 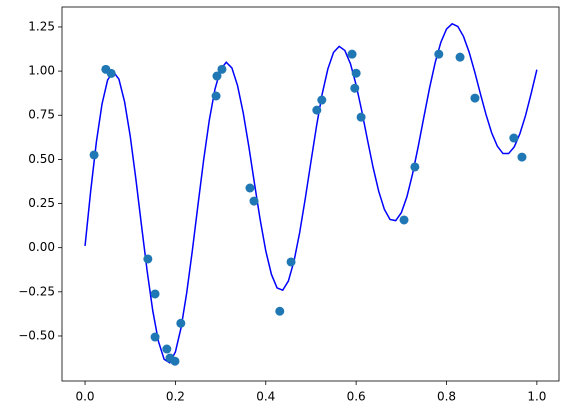 What do you see at coordinates (41, 159) in the screenshot?
I see `y-tick-label: 0.50` at bounding box center [41, 159].